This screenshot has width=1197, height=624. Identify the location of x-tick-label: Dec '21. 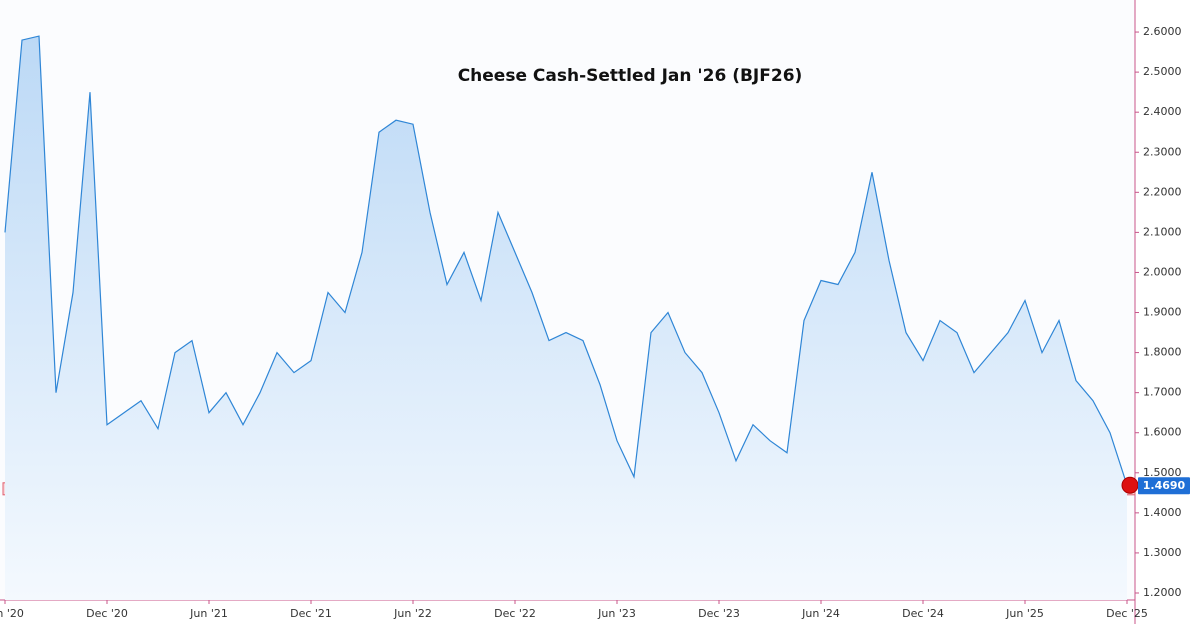
(311, 613).